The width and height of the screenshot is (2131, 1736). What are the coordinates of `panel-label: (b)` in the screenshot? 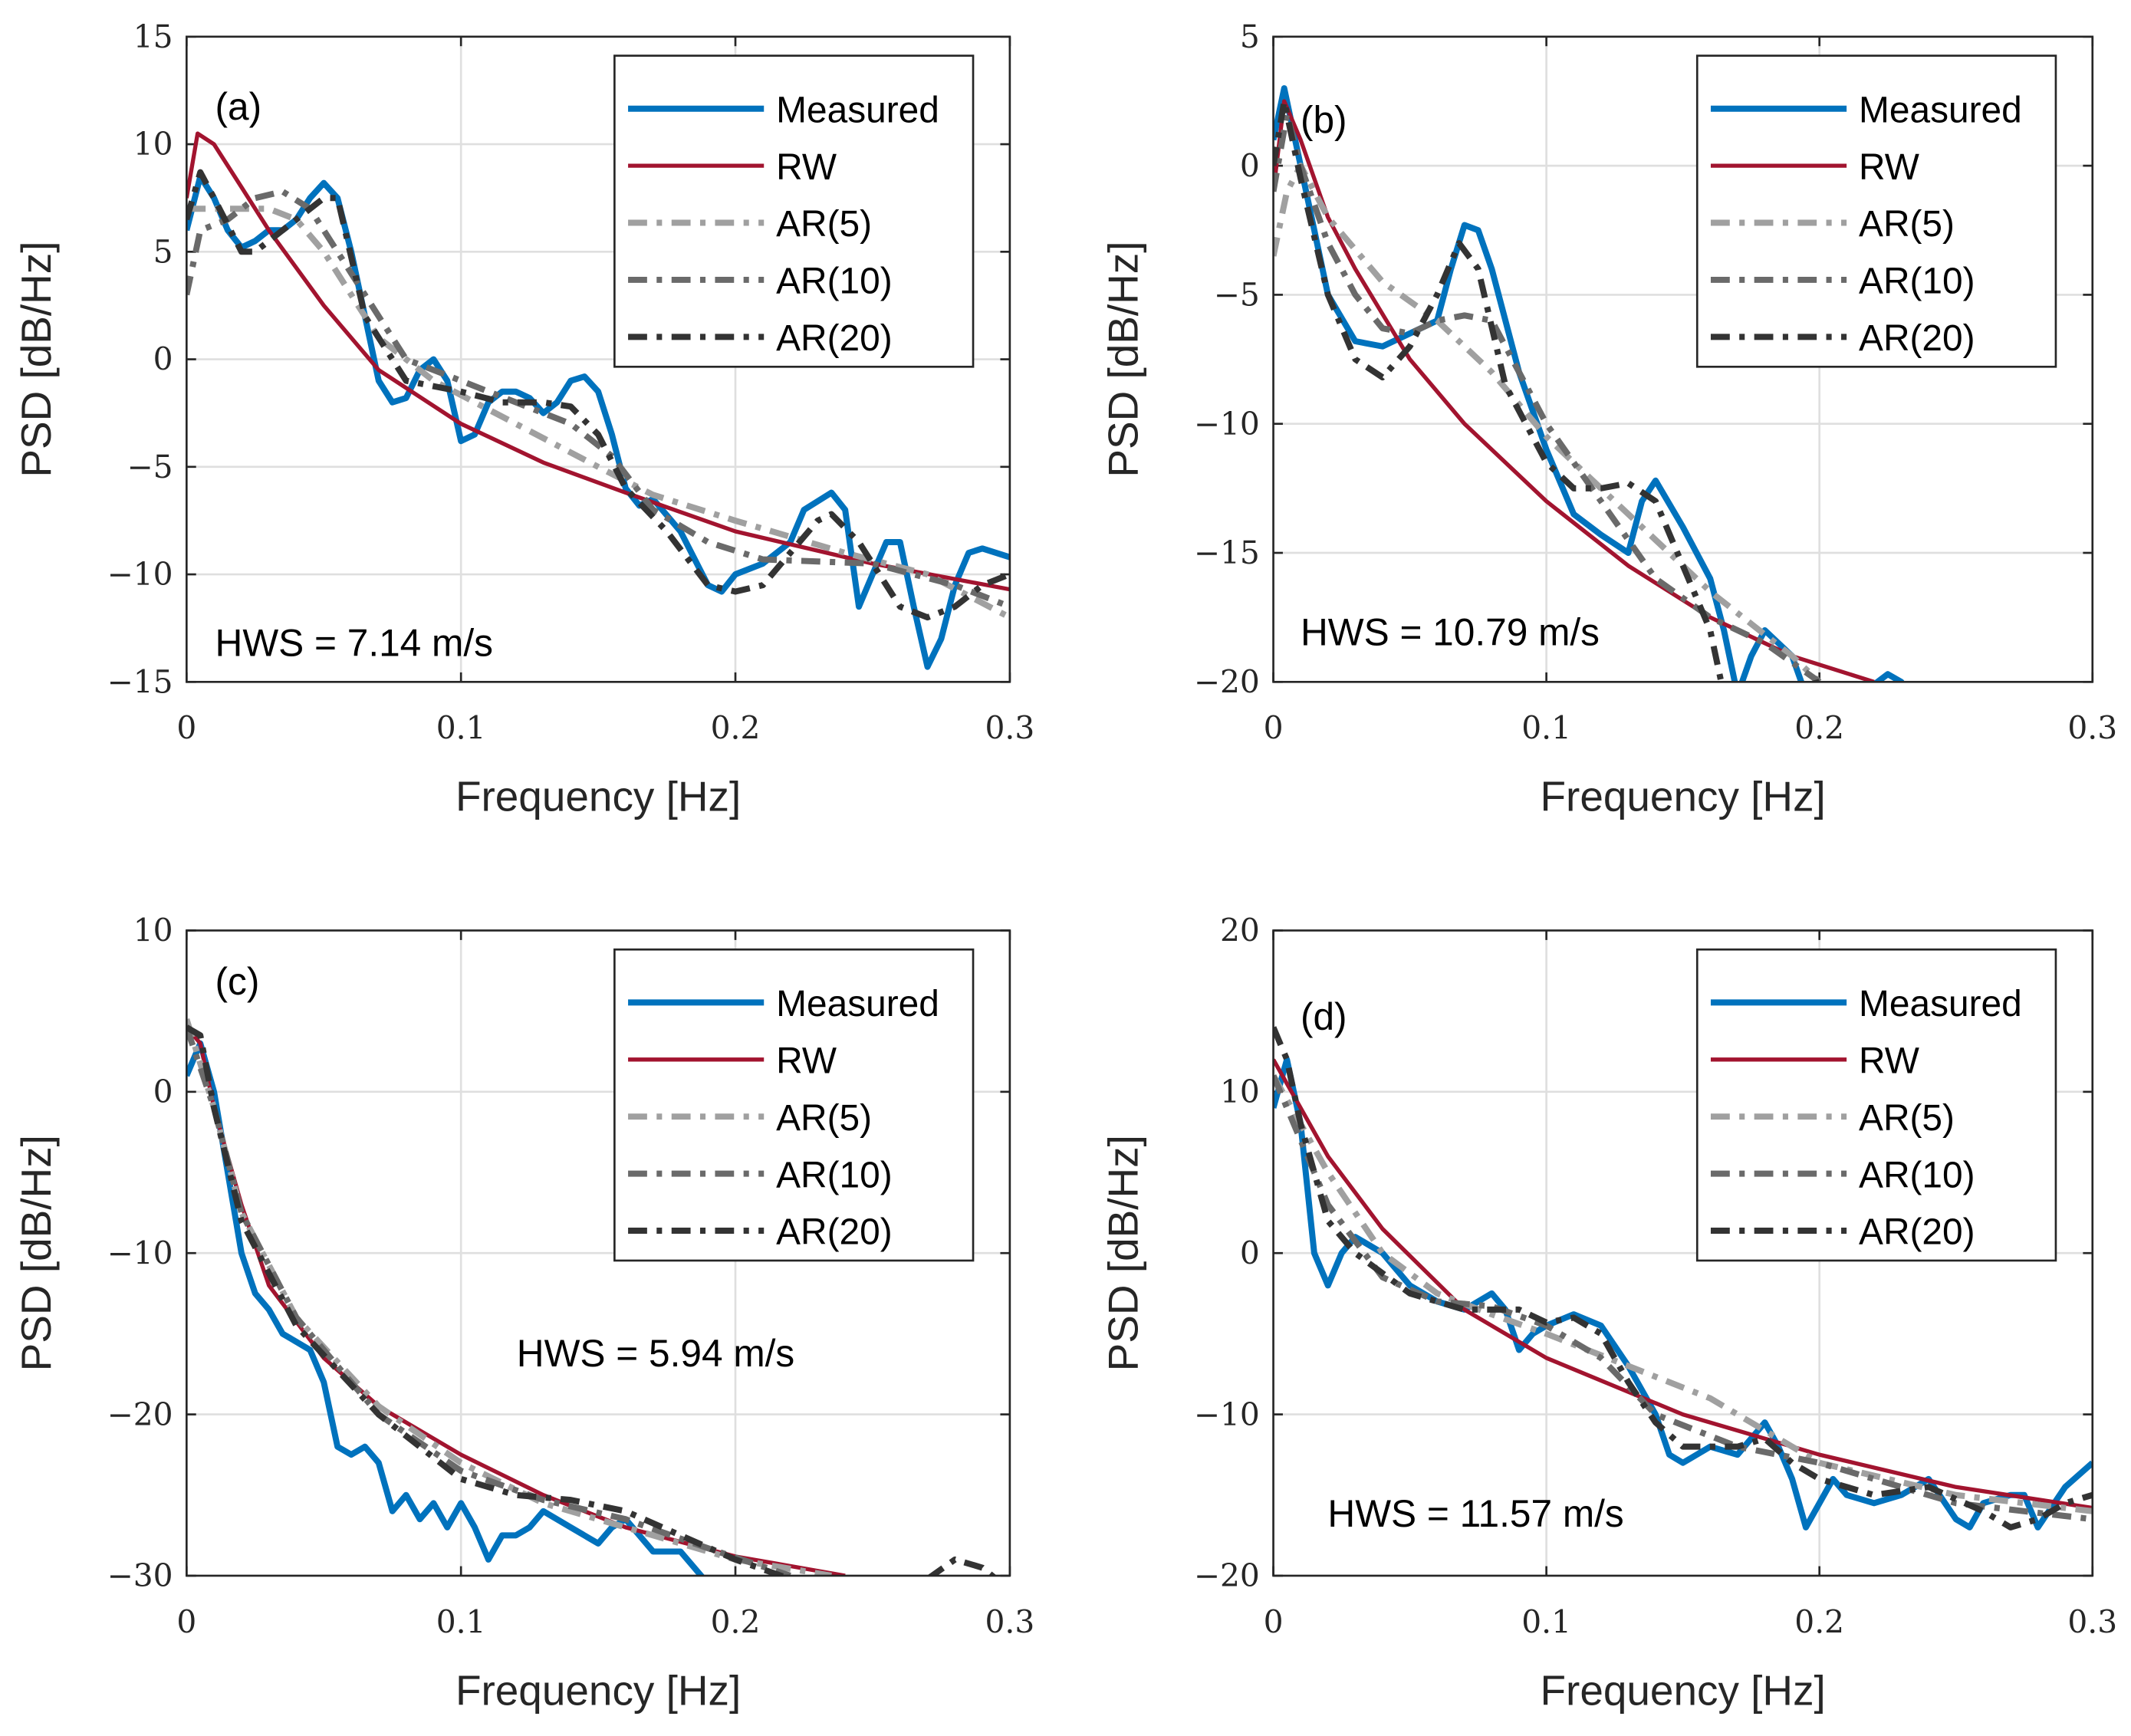 It's located at (1324, 121).